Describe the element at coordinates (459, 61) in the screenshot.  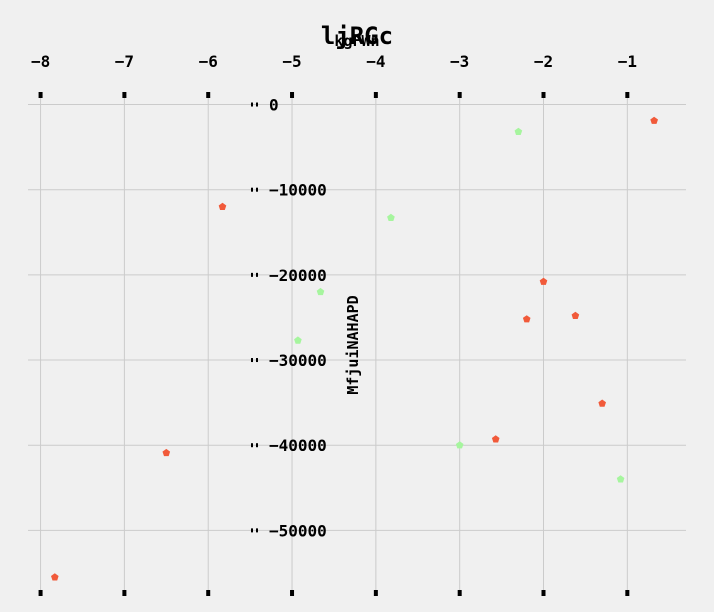
I see `x-tick-label: −3` at that location.